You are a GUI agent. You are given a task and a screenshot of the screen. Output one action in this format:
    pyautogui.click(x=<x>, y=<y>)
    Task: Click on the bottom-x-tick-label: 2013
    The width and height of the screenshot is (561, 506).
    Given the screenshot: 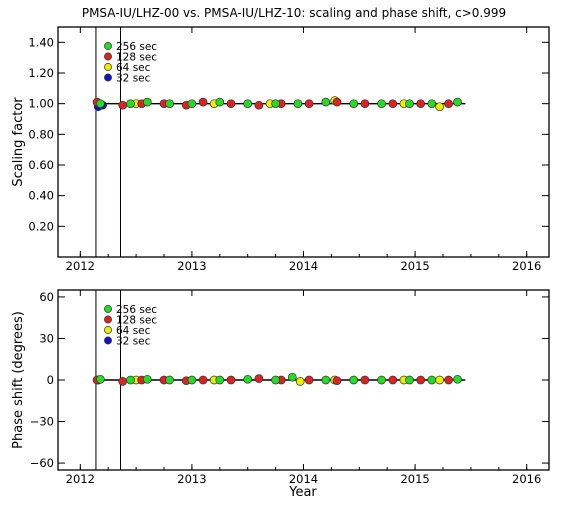 What is the action you would take?
    pyautogui.click(x=191, y=479)
    